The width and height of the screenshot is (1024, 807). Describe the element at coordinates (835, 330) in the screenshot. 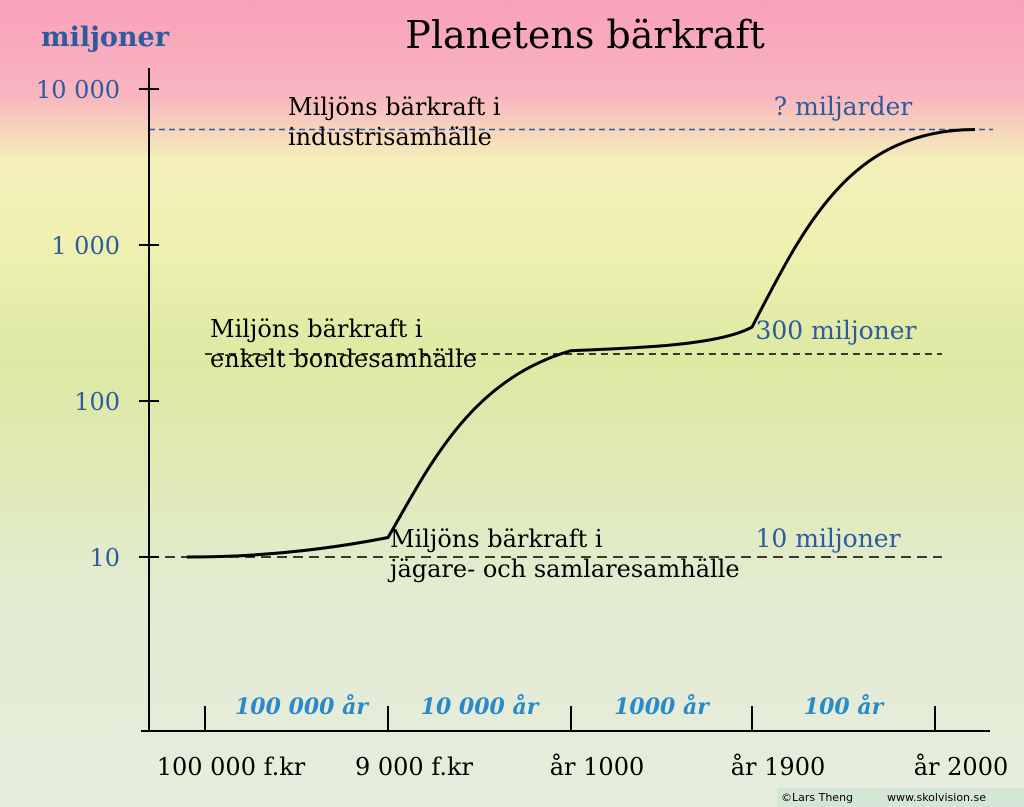

I see `level-value-label: 300 miljoner` at that location.